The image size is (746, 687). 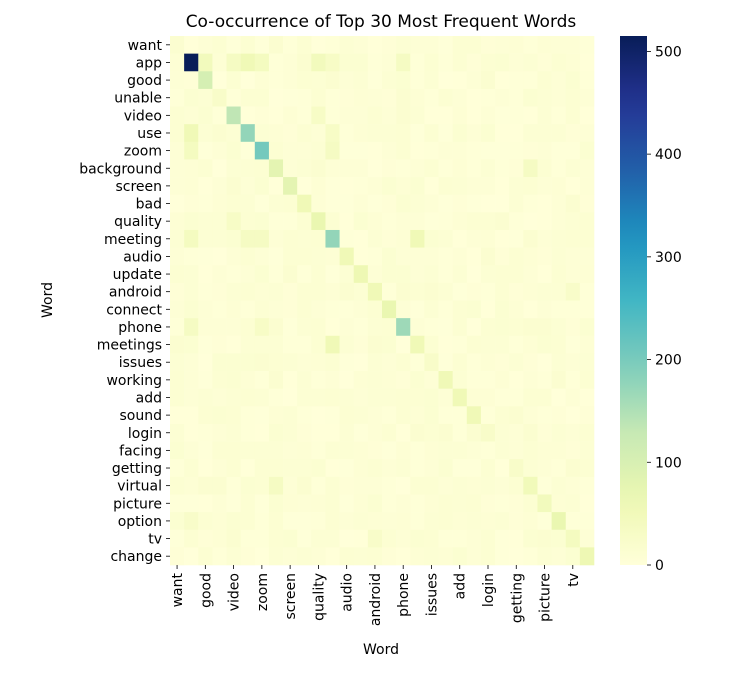 I want to click on colorbar-tick-label: 100, so click(x=668, y=463).